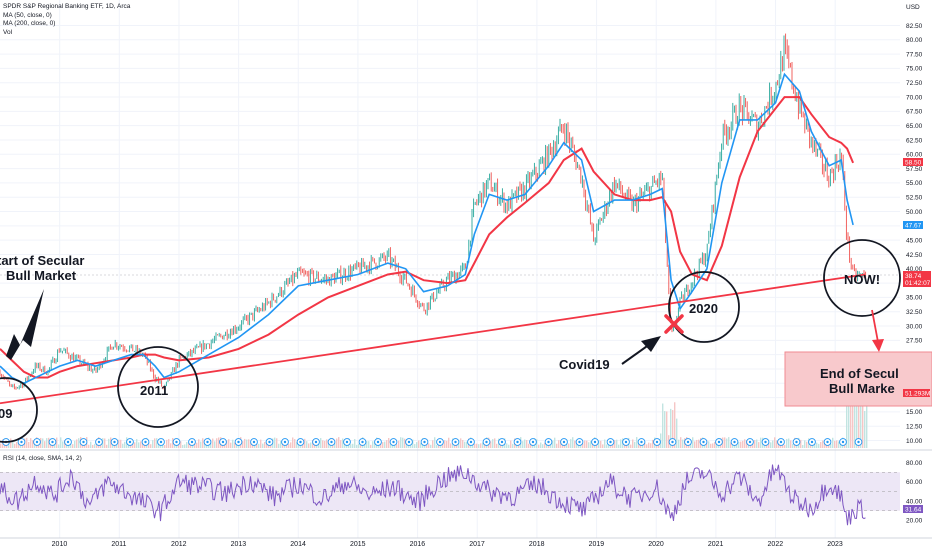  Describe the element at coordinates (29, 23) in the screenshot. I see `legend-ma200: MA (200, close, 0)` at that location.